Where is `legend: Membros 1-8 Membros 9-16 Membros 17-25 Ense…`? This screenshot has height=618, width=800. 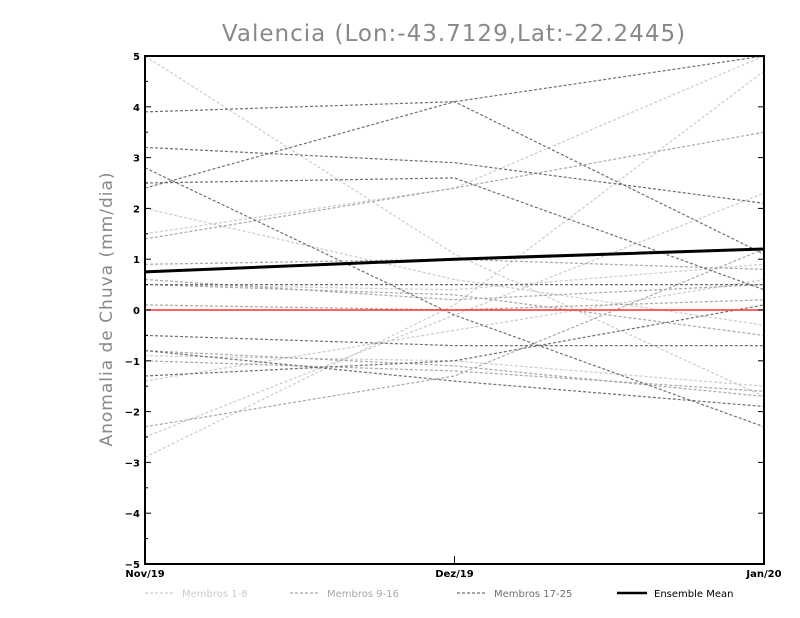
legend: Membros 1-8 Membros 9-16 Membros 17-25 Ense… is located at coordinates (439, 594).